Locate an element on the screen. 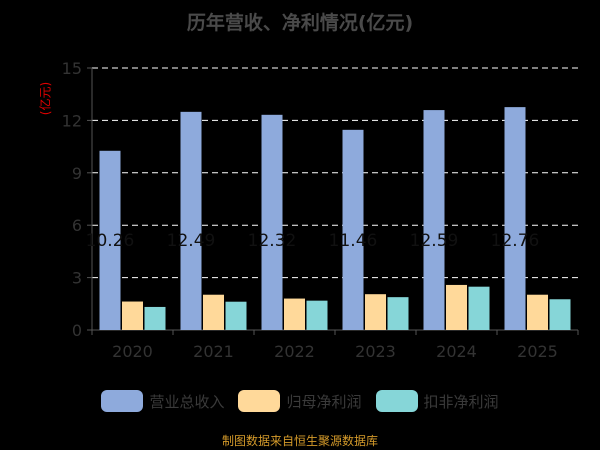  legend-label-deducted-net-profit: 扣非净利润 is located at coordinates (461, 401).